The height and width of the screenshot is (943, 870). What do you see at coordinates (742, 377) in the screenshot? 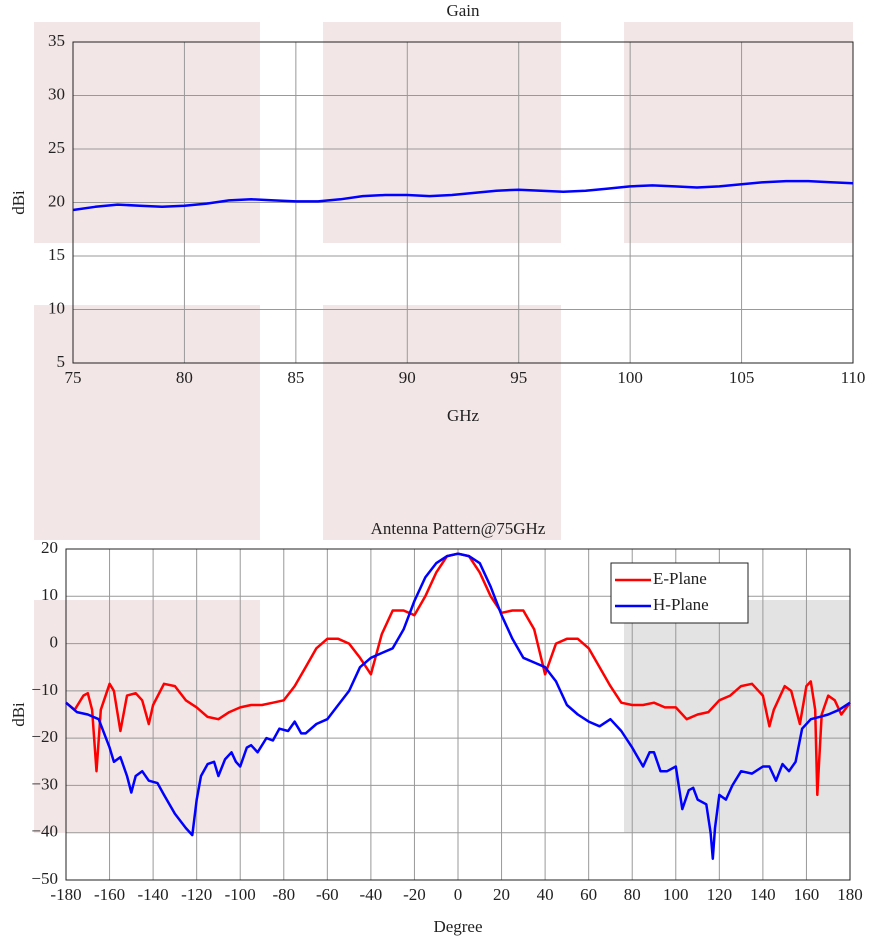
I see `x-tick-label: 105` at bounding box center [742, 377].